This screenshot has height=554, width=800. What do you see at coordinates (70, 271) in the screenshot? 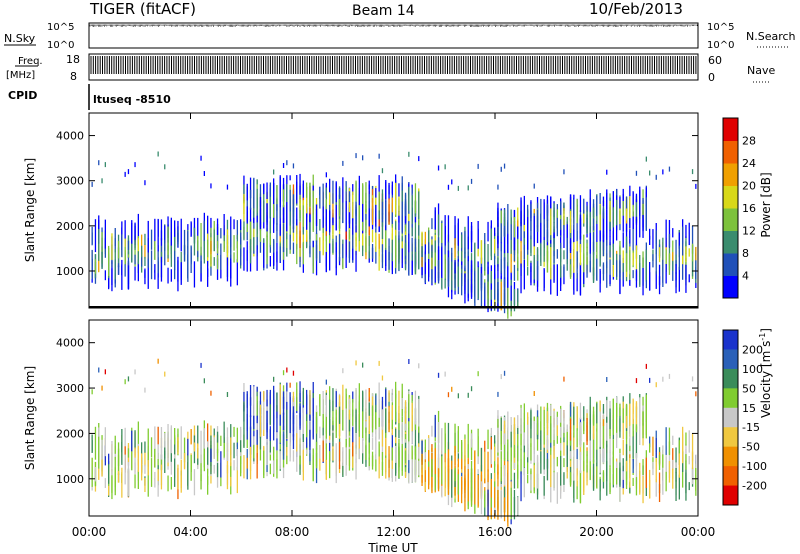
I see `y-tick-label: 1000` at bounding box center [70, 271].